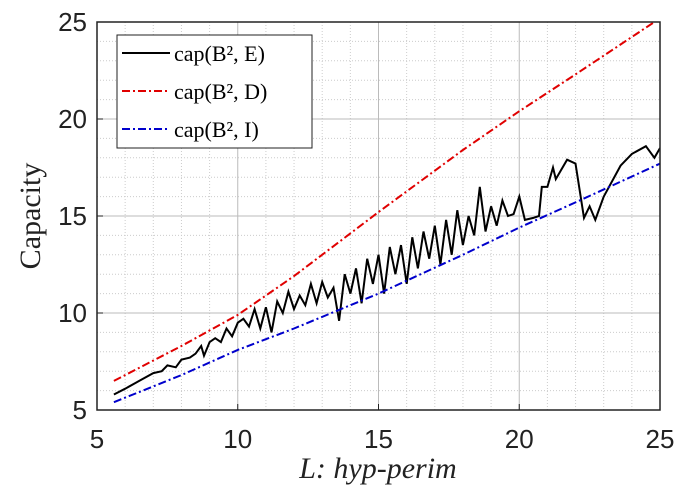  What do you see at coordinates (72, 216) in the screenshot?
I see `y-tick-label: 15` at bounding box center [72, 216].